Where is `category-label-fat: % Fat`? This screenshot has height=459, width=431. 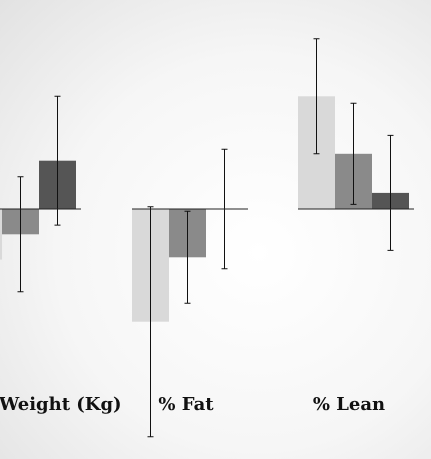
category-label-fat: % Fat is located at coordinates (186, 404).